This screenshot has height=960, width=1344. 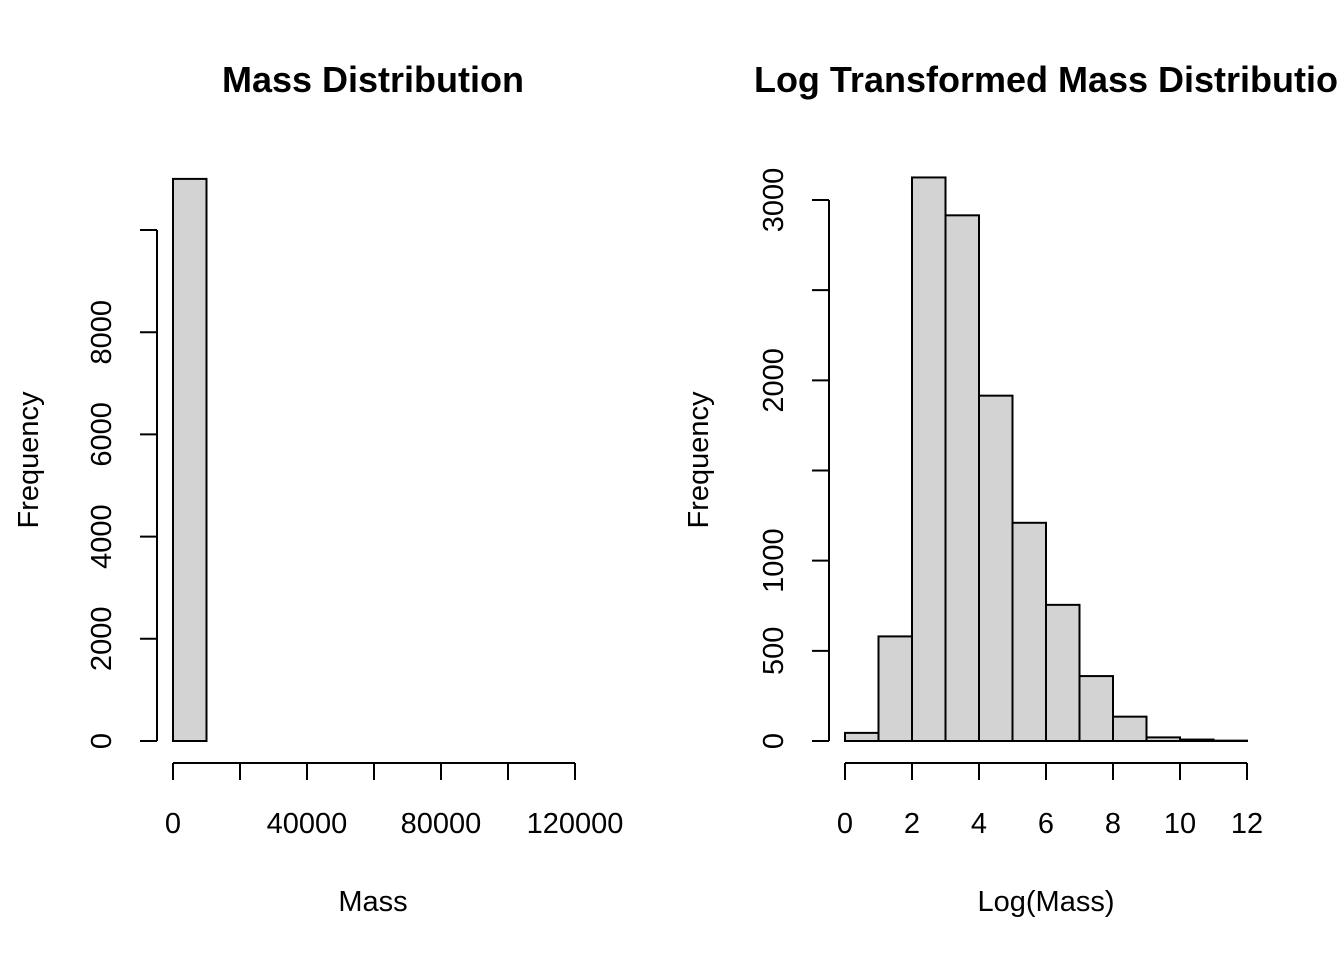 What do you see at coordinates (441, 824) in the screenshot?
I see `x-tick-label: 80000` at bounding box center [441, 824].